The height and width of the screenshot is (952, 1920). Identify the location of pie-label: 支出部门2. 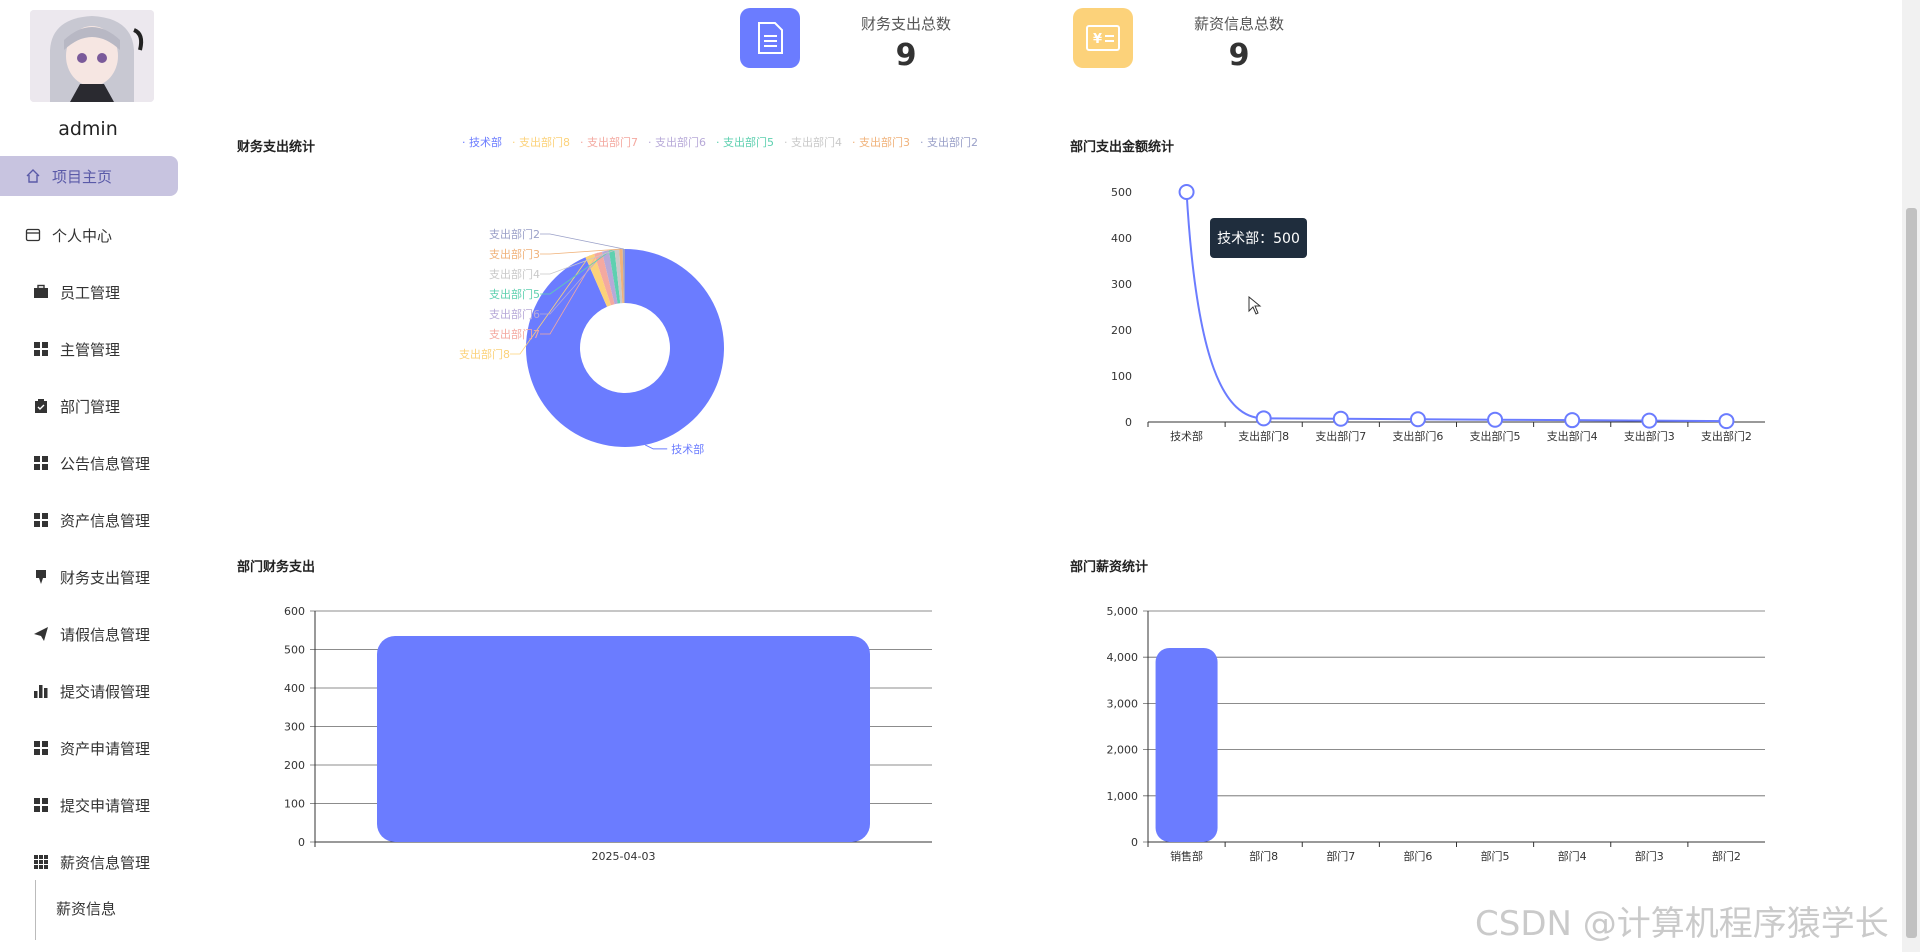
(514, 234).